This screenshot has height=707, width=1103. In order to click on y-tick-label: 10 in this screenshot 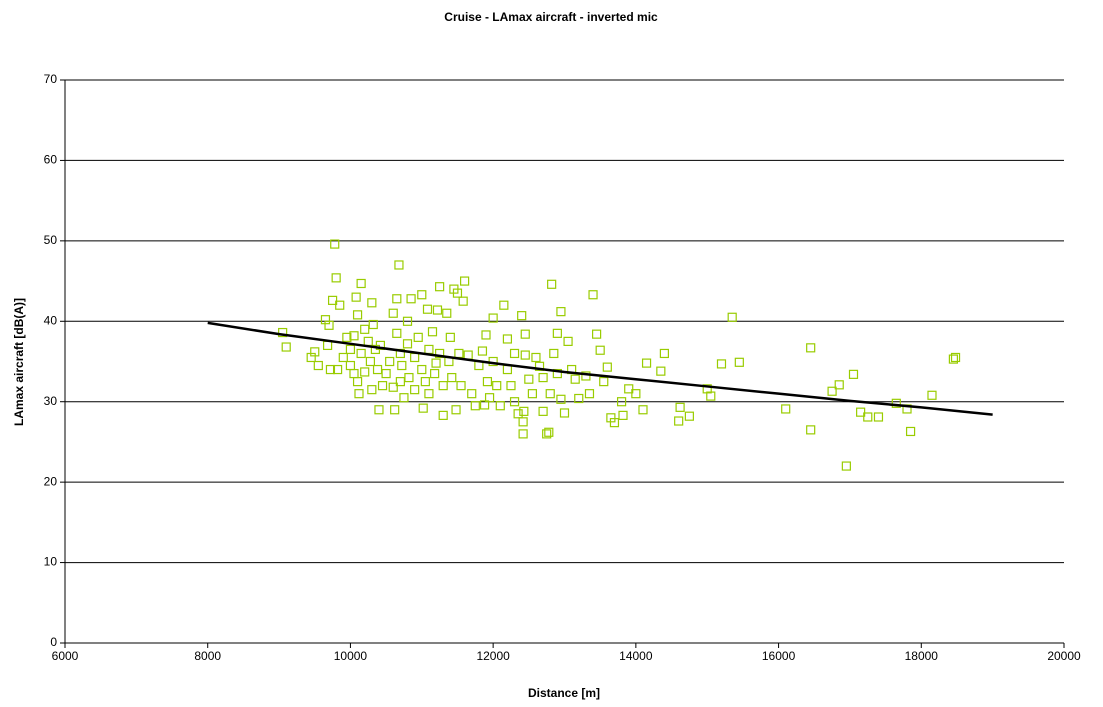, I will do `click(51, 562)`.